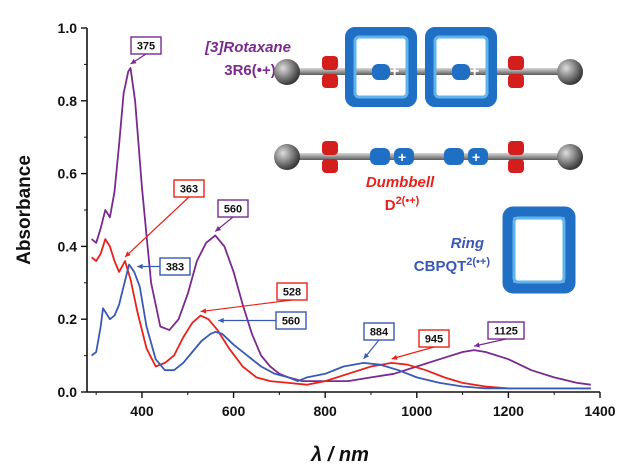  What do you see at coordinates (516, 166) in the screenshot?
I see `dumbbell-dnp-right2-icon` at bounding box center [516, 166].